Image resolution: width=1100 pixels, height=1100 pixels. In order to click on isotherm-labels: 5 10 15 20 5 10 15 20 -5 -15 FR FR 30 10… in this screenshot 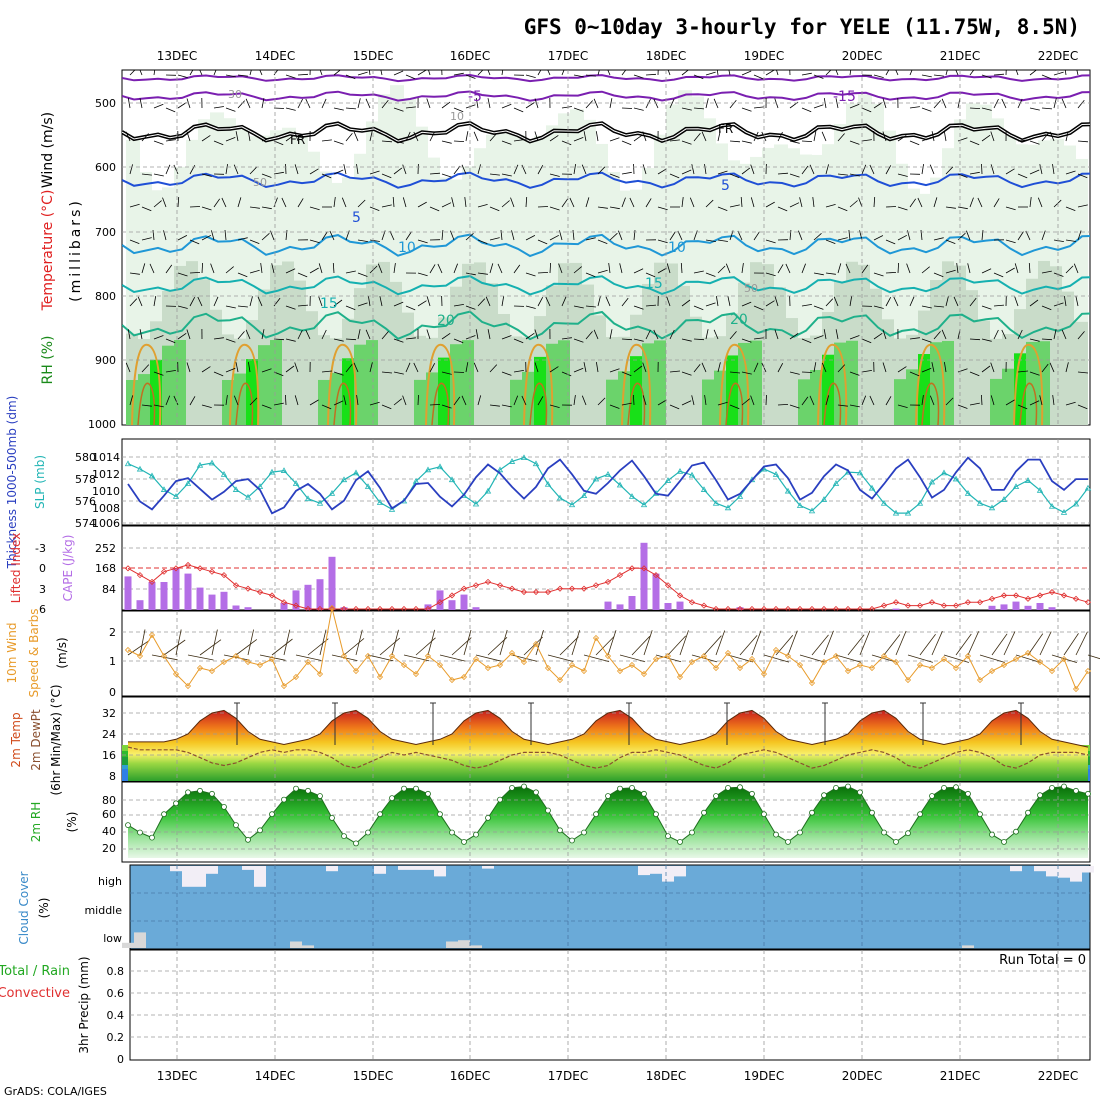, I will do `click(542, 208)`.